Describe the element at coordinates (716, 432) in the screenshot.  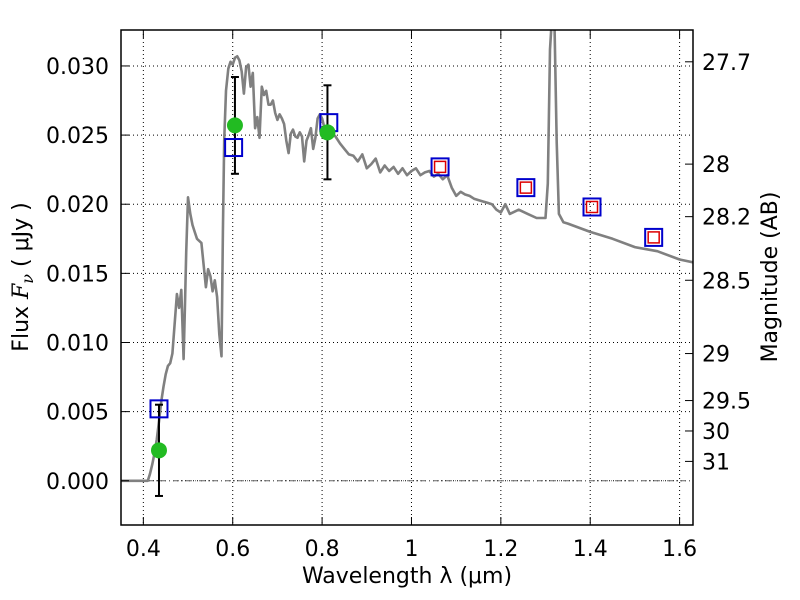
I see `y2-tick-label: 30` at that location.